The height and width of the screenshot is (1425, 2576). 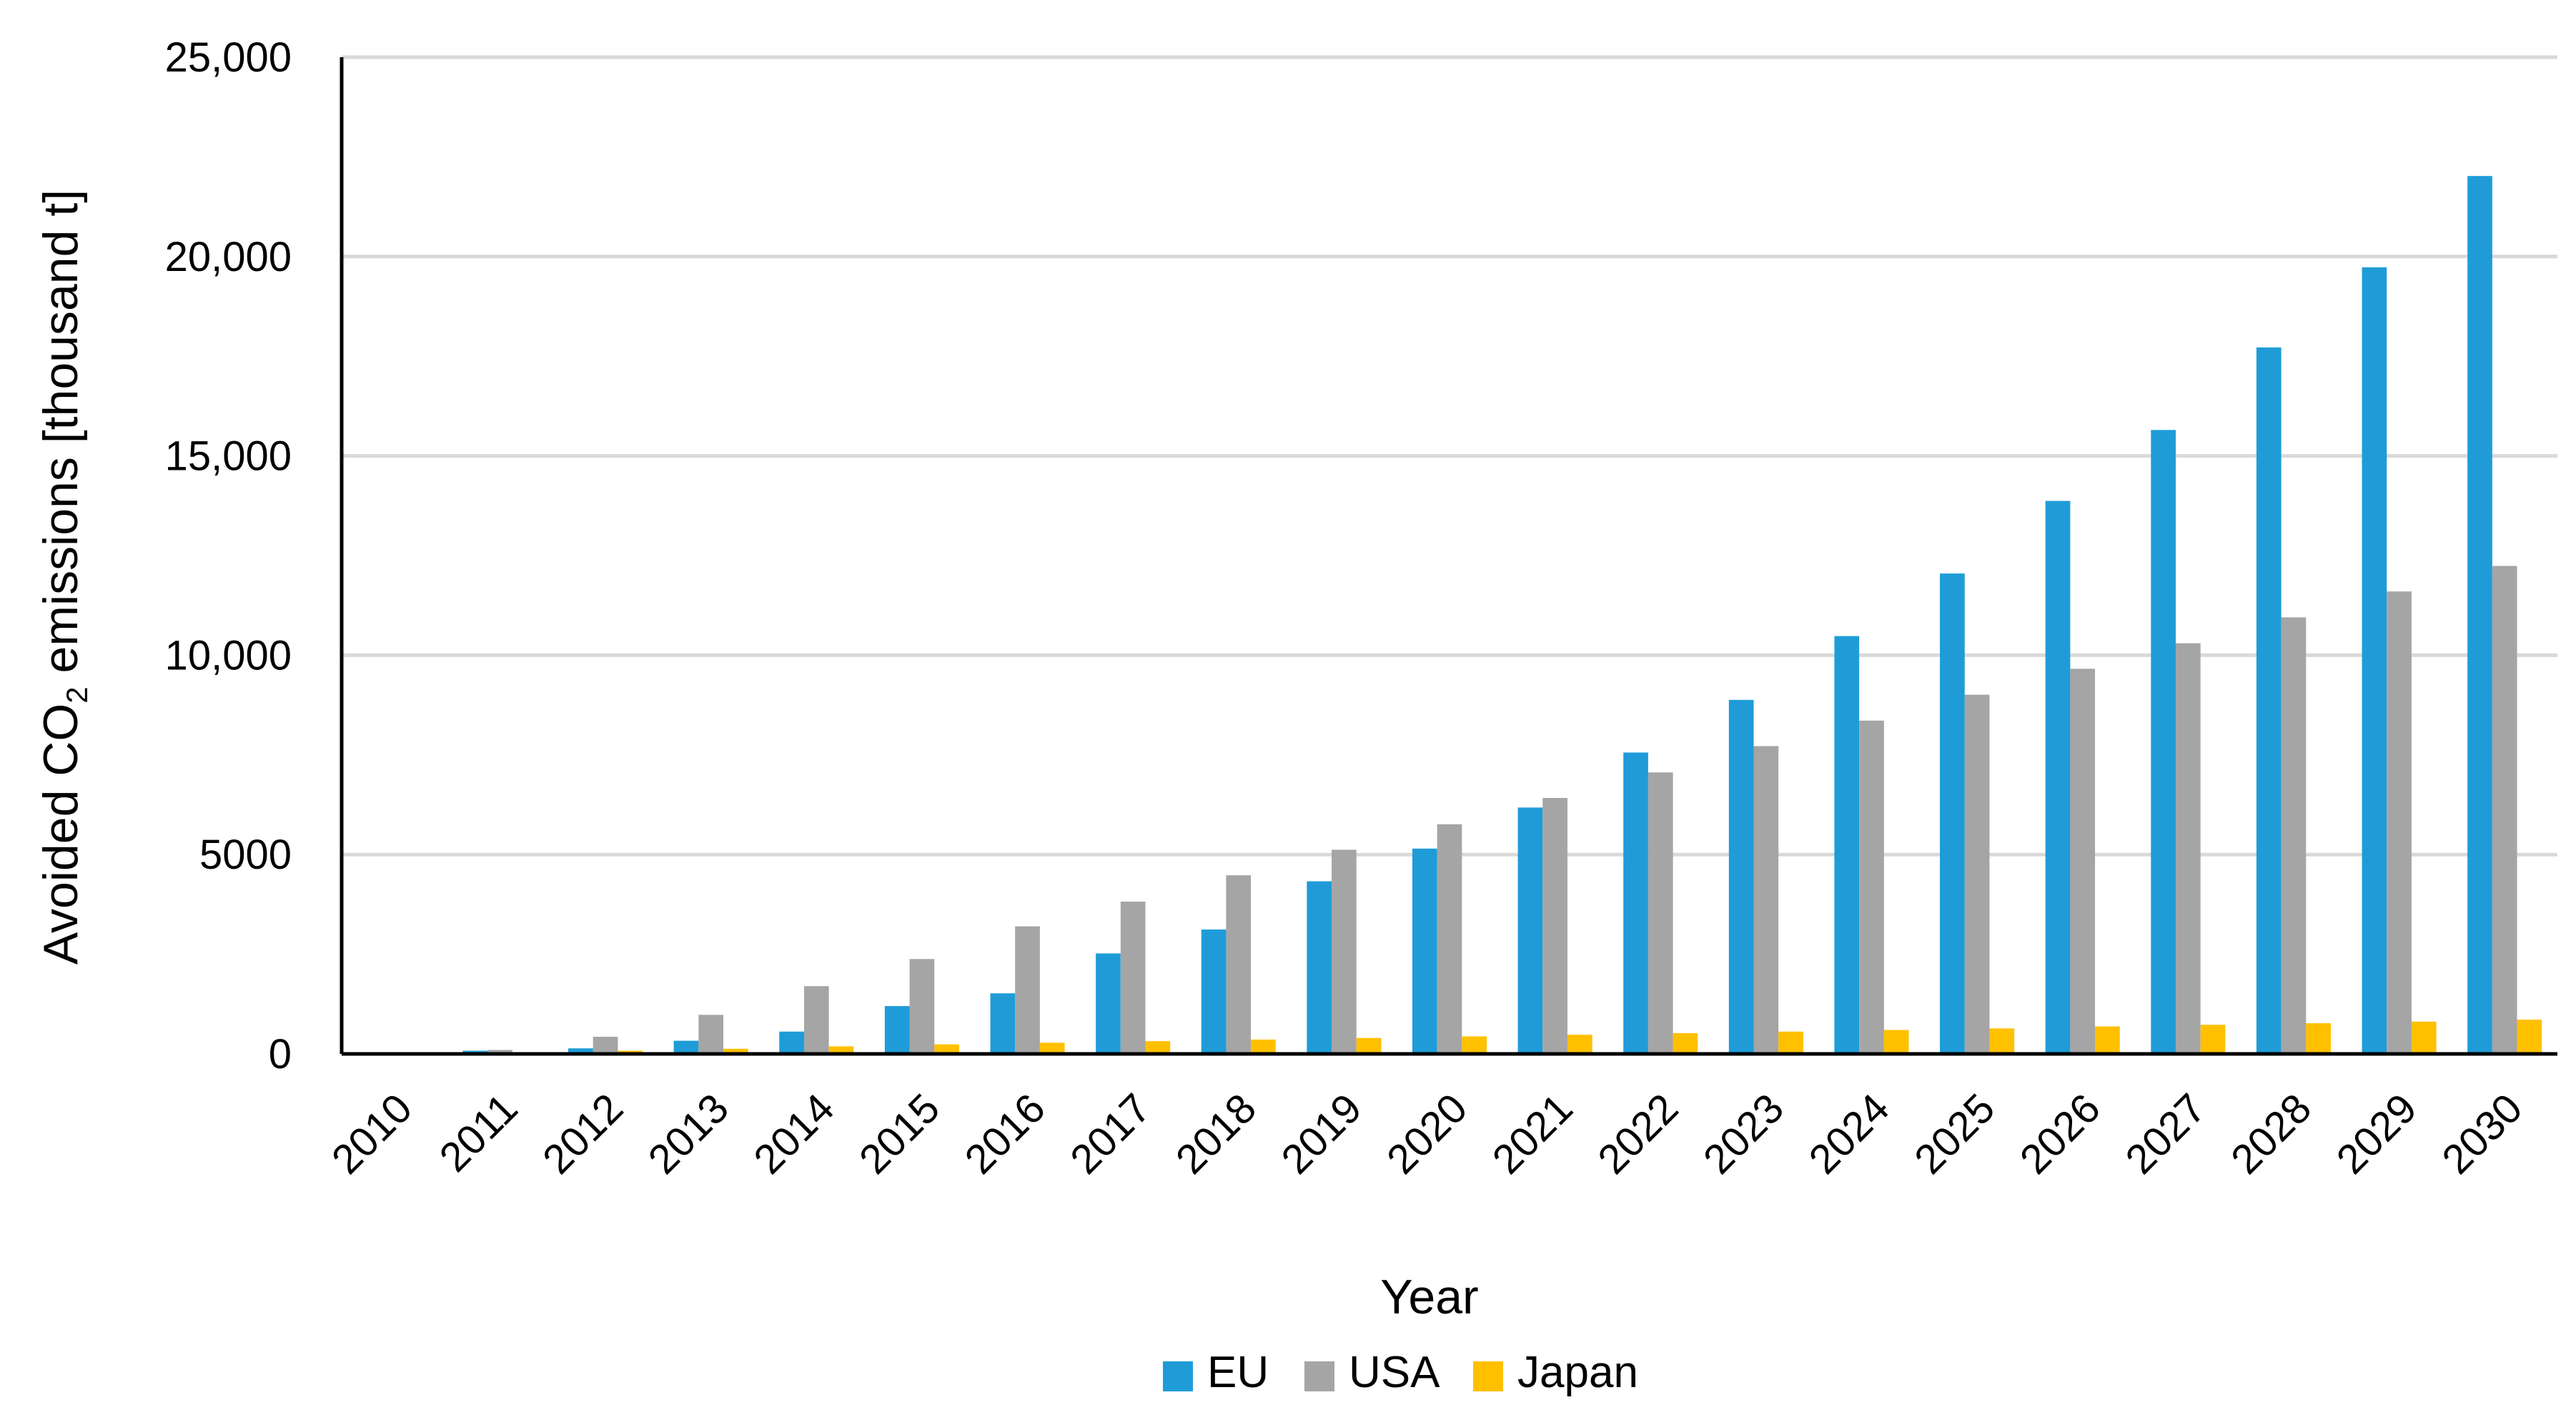 I want to click on bar-usa-2020, so click(x=1450, y=939).